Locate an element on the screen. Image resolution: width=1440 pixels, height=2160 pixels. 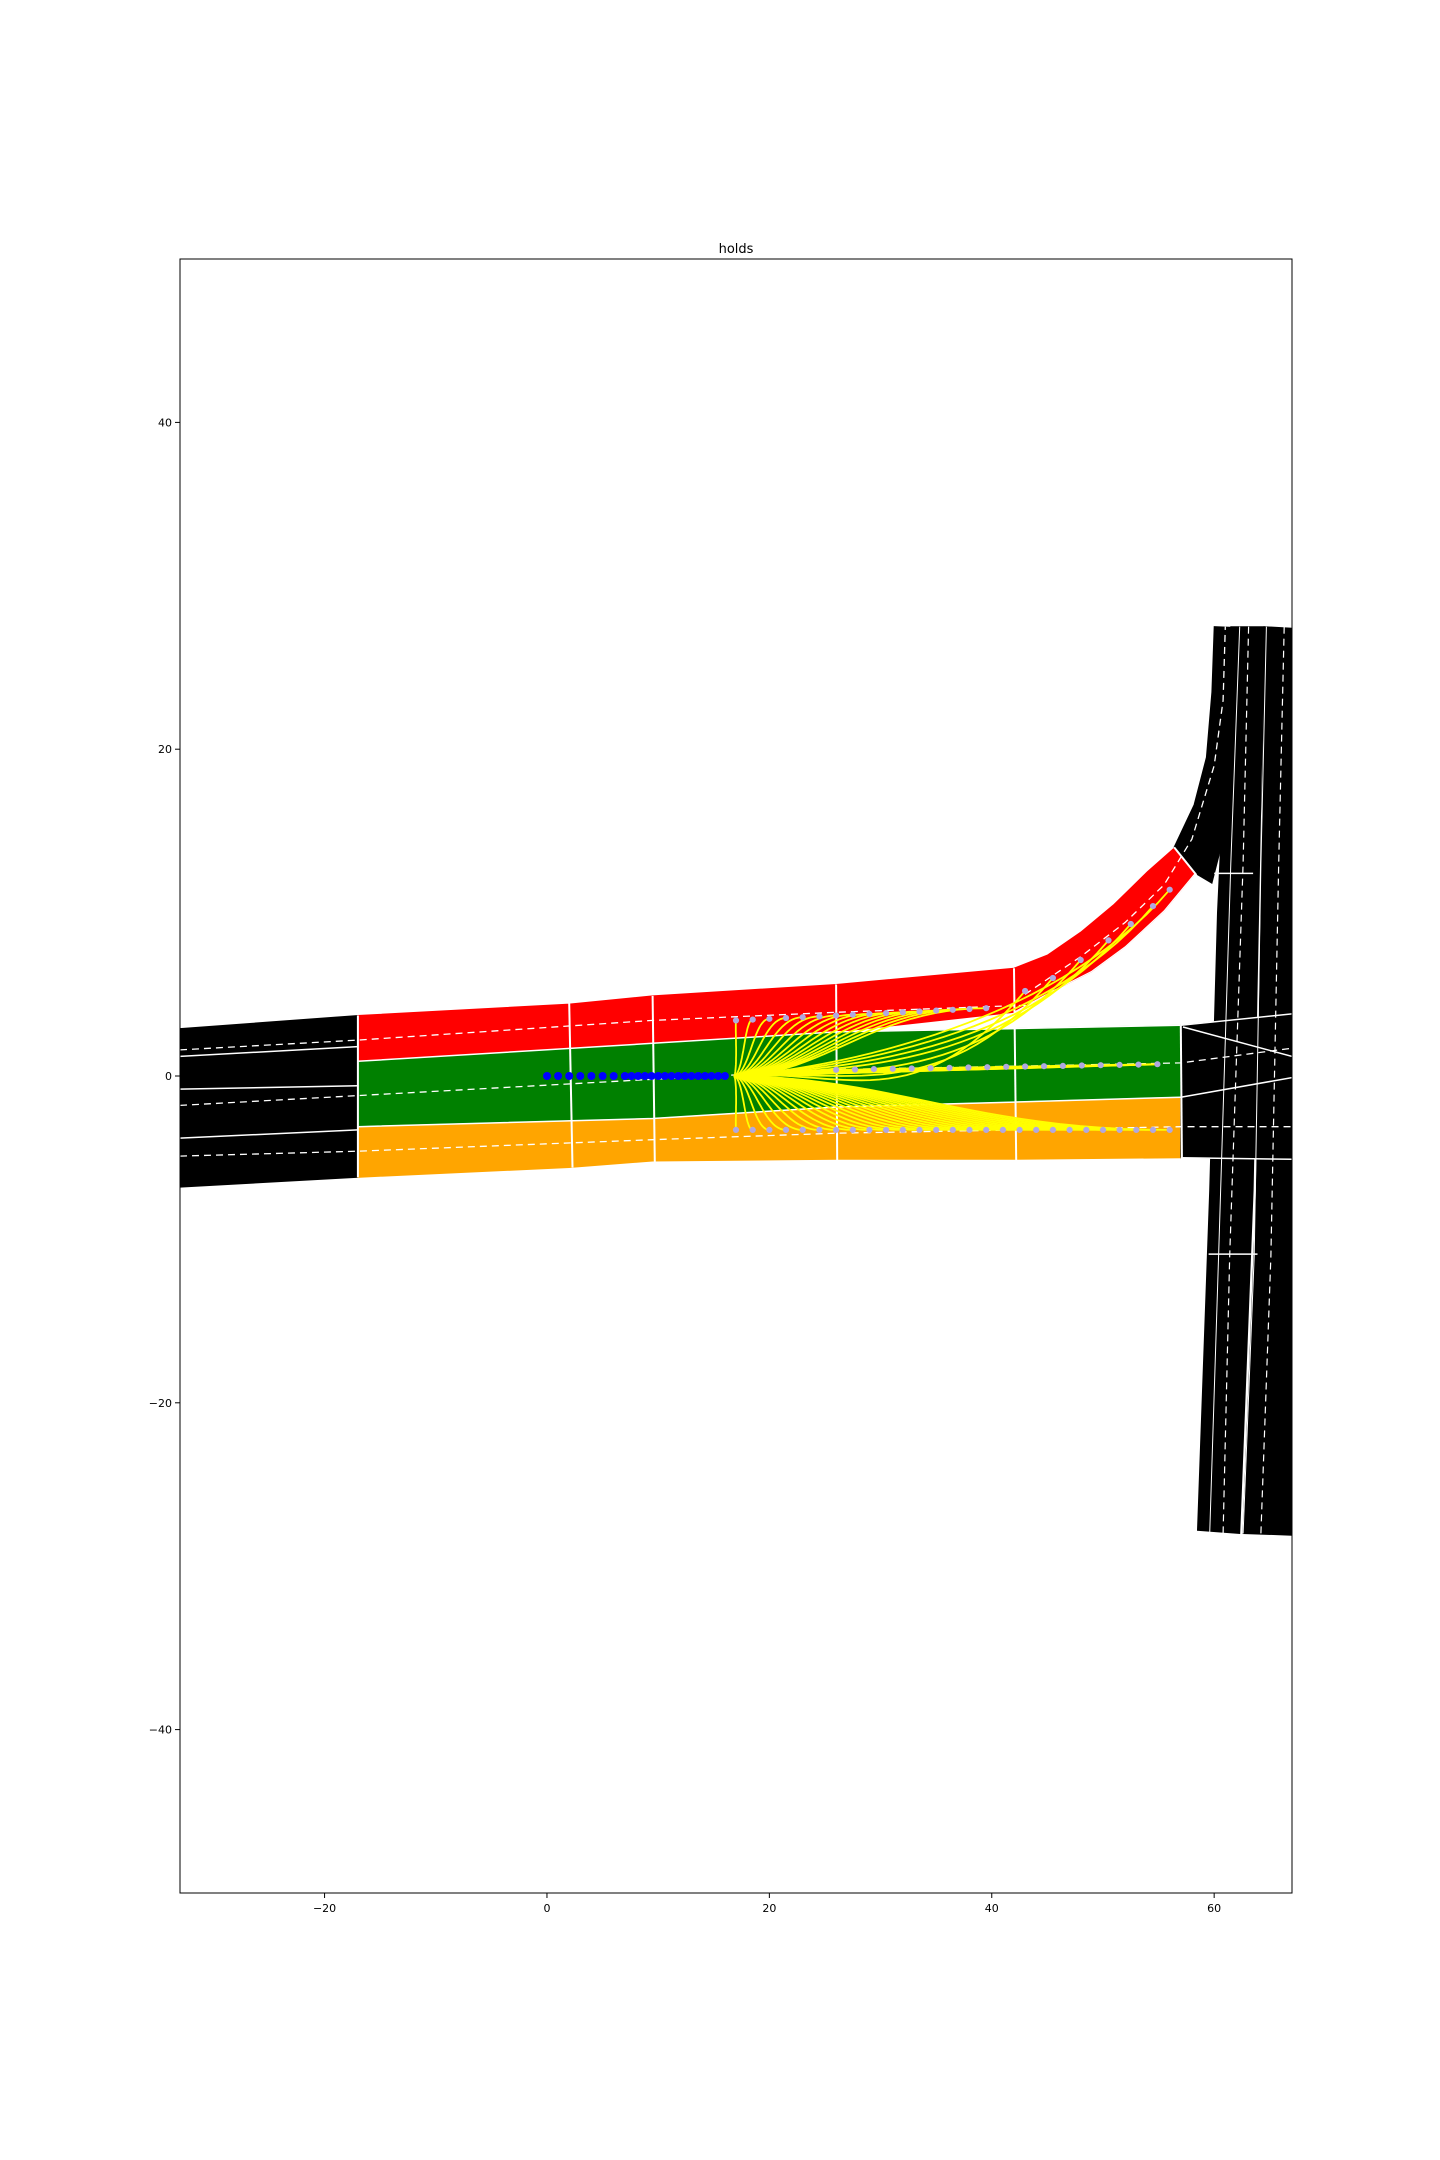
centerline-right is located at coordinates (736, 1141).